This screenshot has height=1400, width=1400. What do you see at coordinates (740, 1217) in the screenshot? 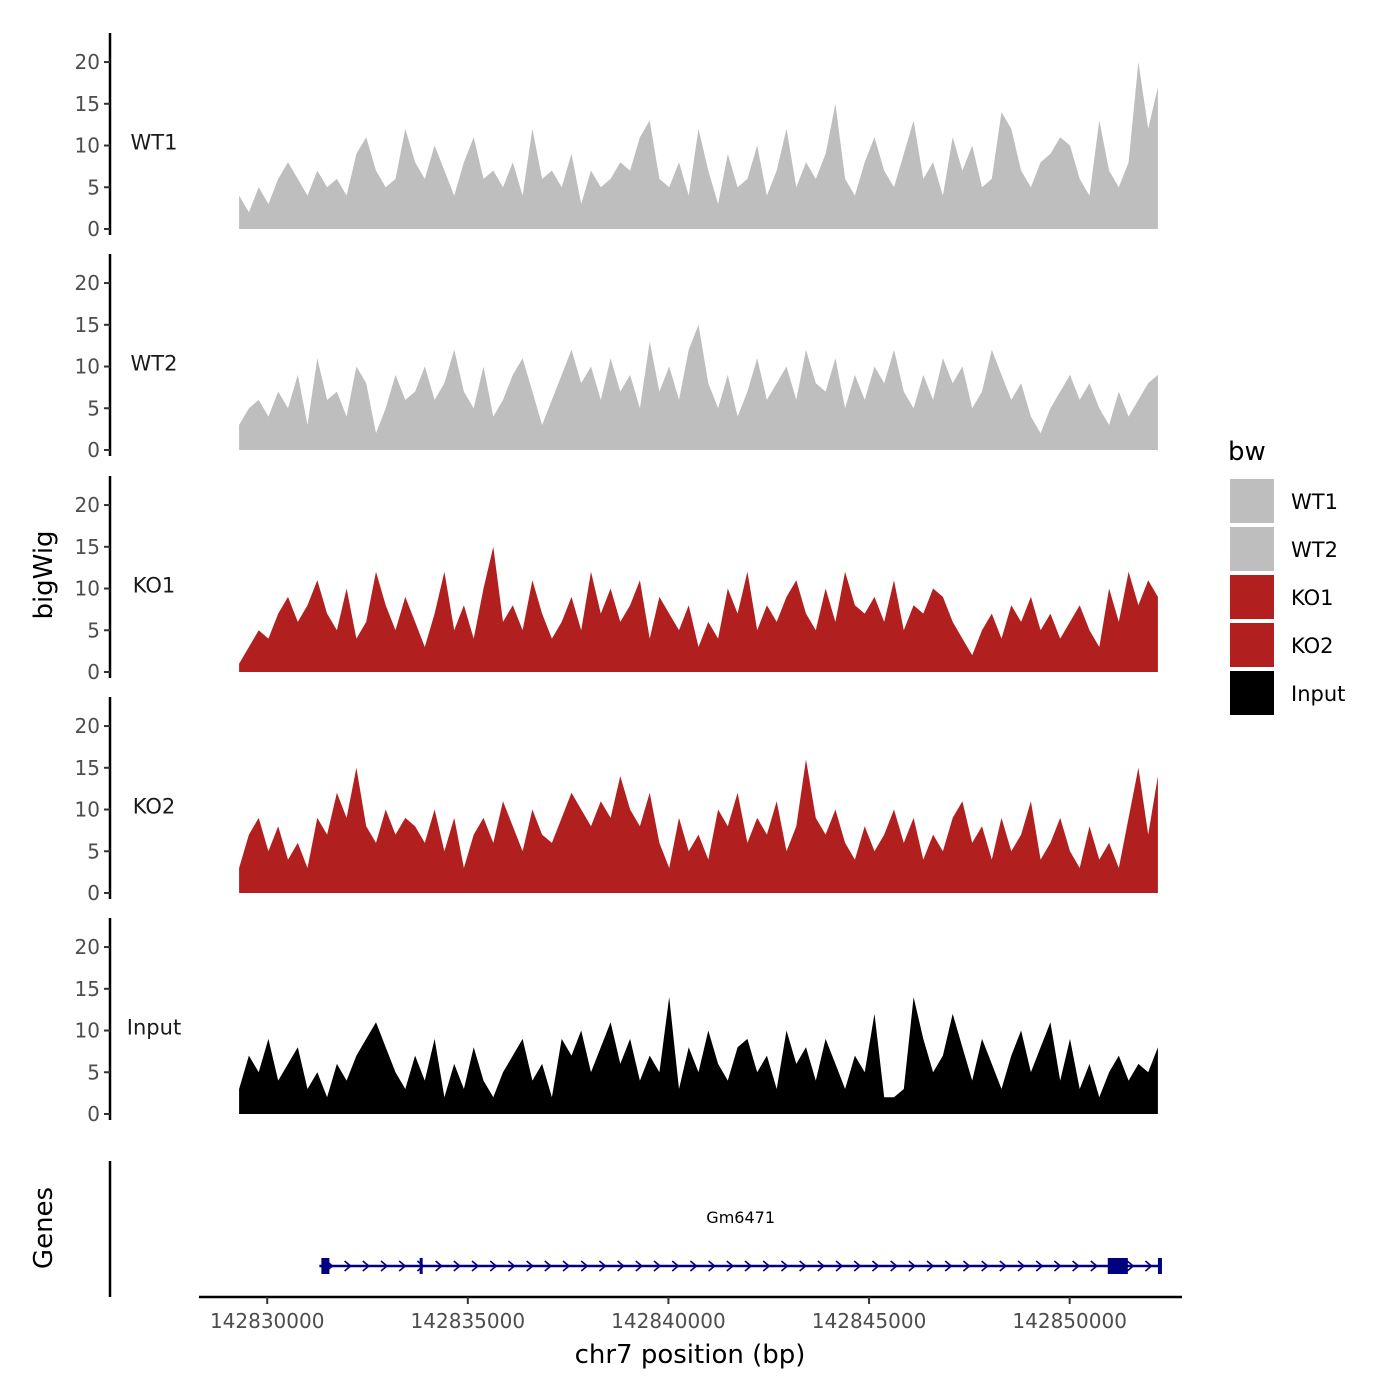
I see `gene-label: Gm6471` at bounding box center [740, 1217].